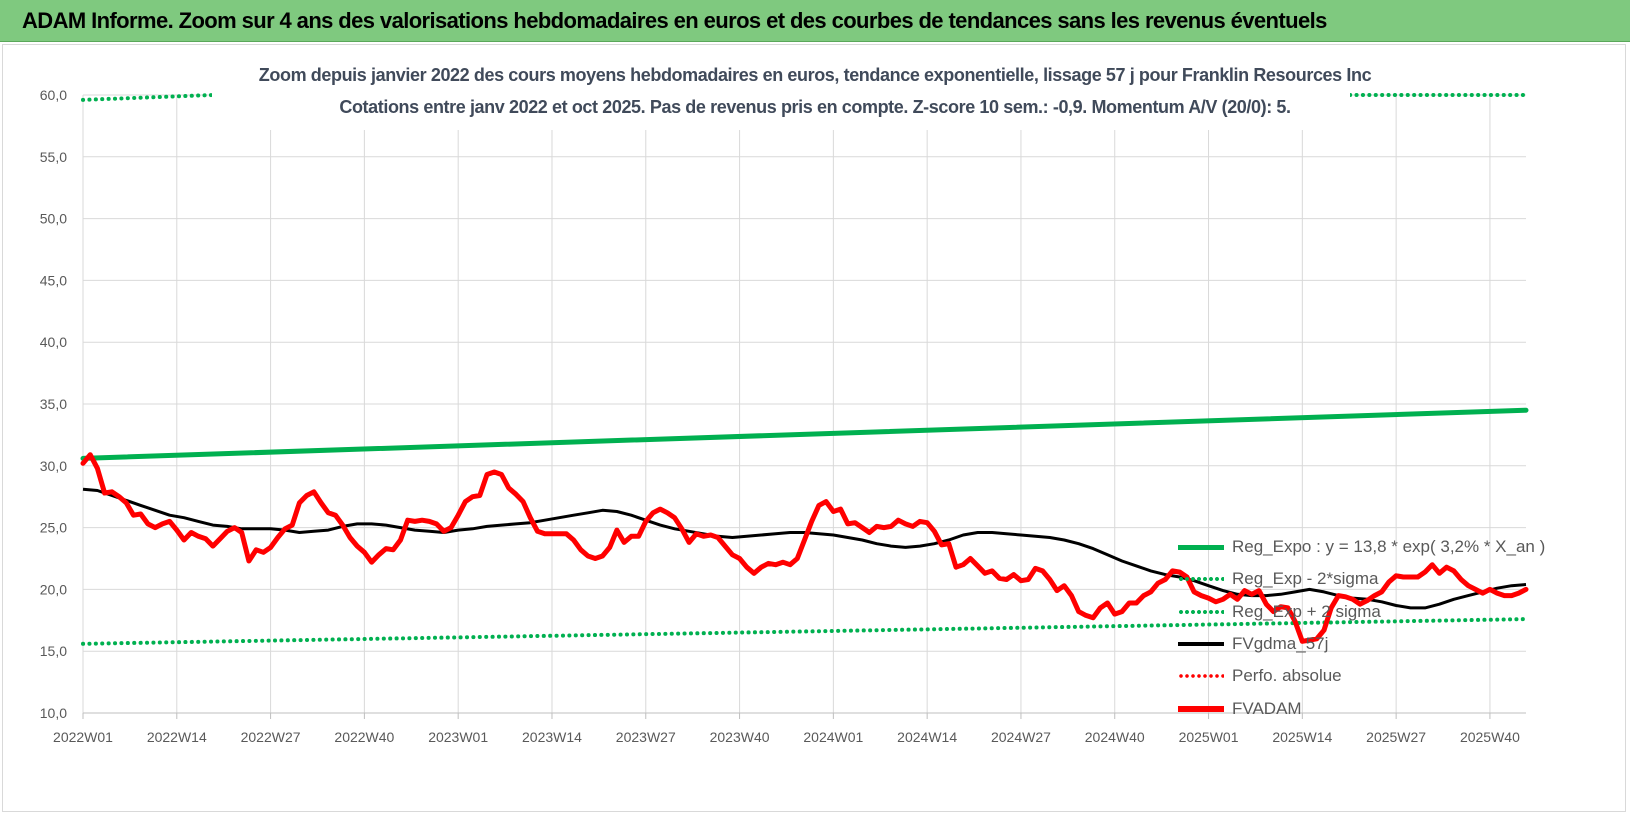 The image size is (1630, 815). Describe the element at coordinates (781, 94) in the screenshot. I see `title-backdrop` at that location.